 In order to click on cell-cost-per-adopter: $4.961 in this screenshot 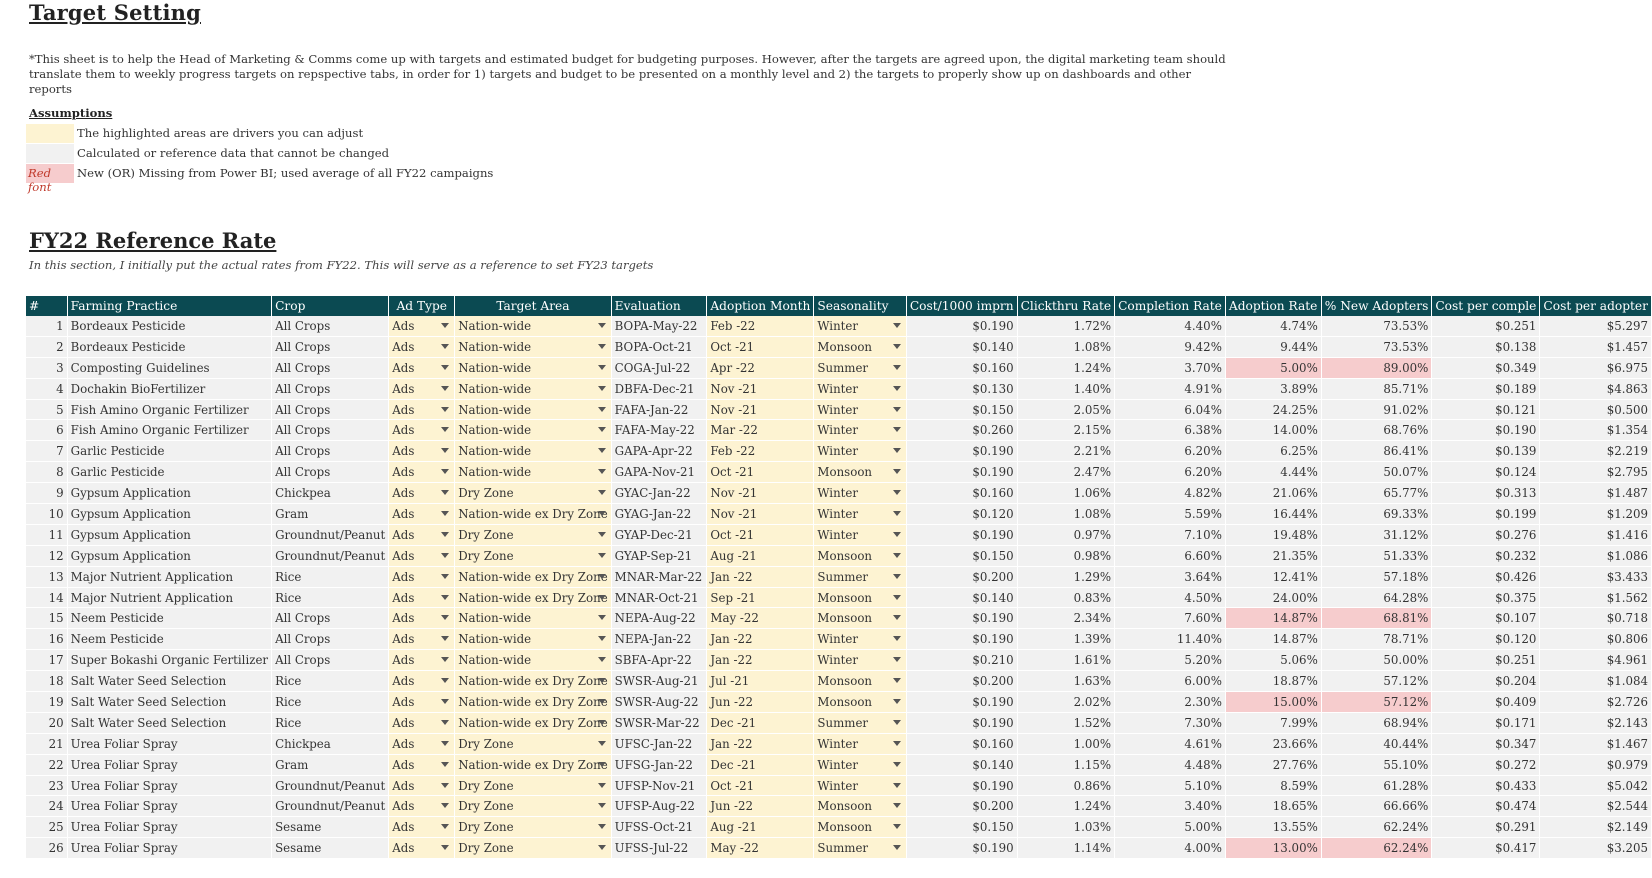, I will do `click(1595, 660)`.